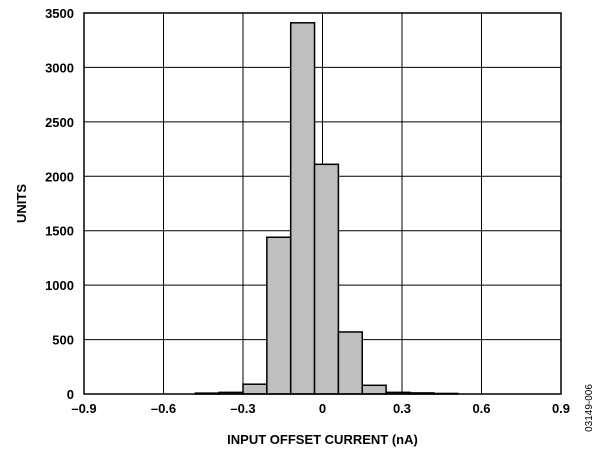 The height and width of the screenshot is (455, 599). Describe the element at coordinates (59, 122) in the screenshot. I see `y-tick-label: 2500` at that location.